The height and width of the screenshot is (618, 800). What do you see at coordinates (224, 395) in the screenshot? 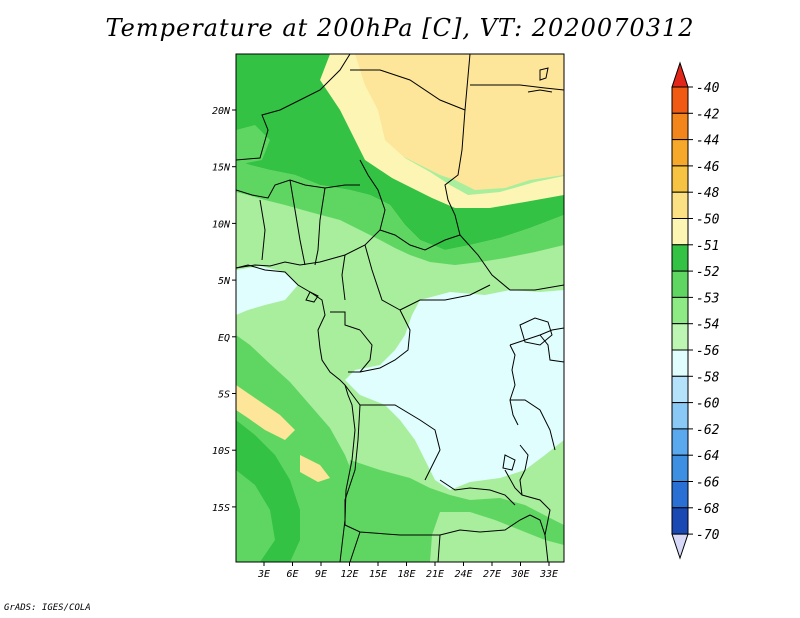
I see `lat-label: 5S` at bounding box center [224, 395].